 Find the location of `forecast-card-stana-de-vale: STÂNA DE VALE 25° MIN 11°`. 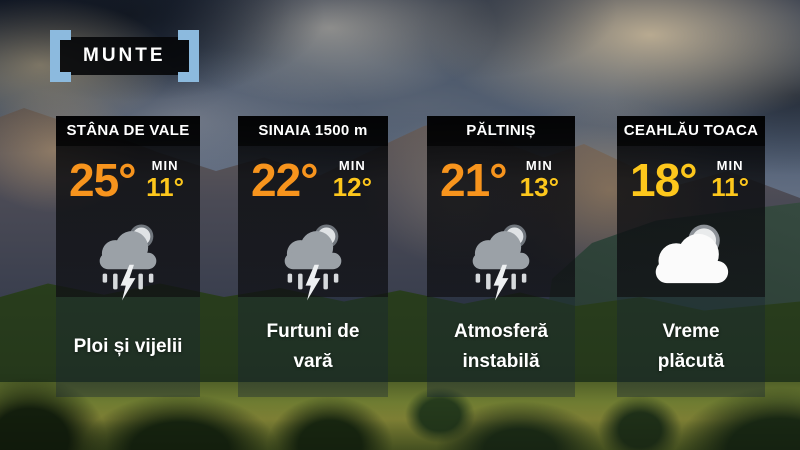

forecast-card-stana-de-vale: STÂNA DE VALE 25° MIN 11° is located at coordinates (128, 256).